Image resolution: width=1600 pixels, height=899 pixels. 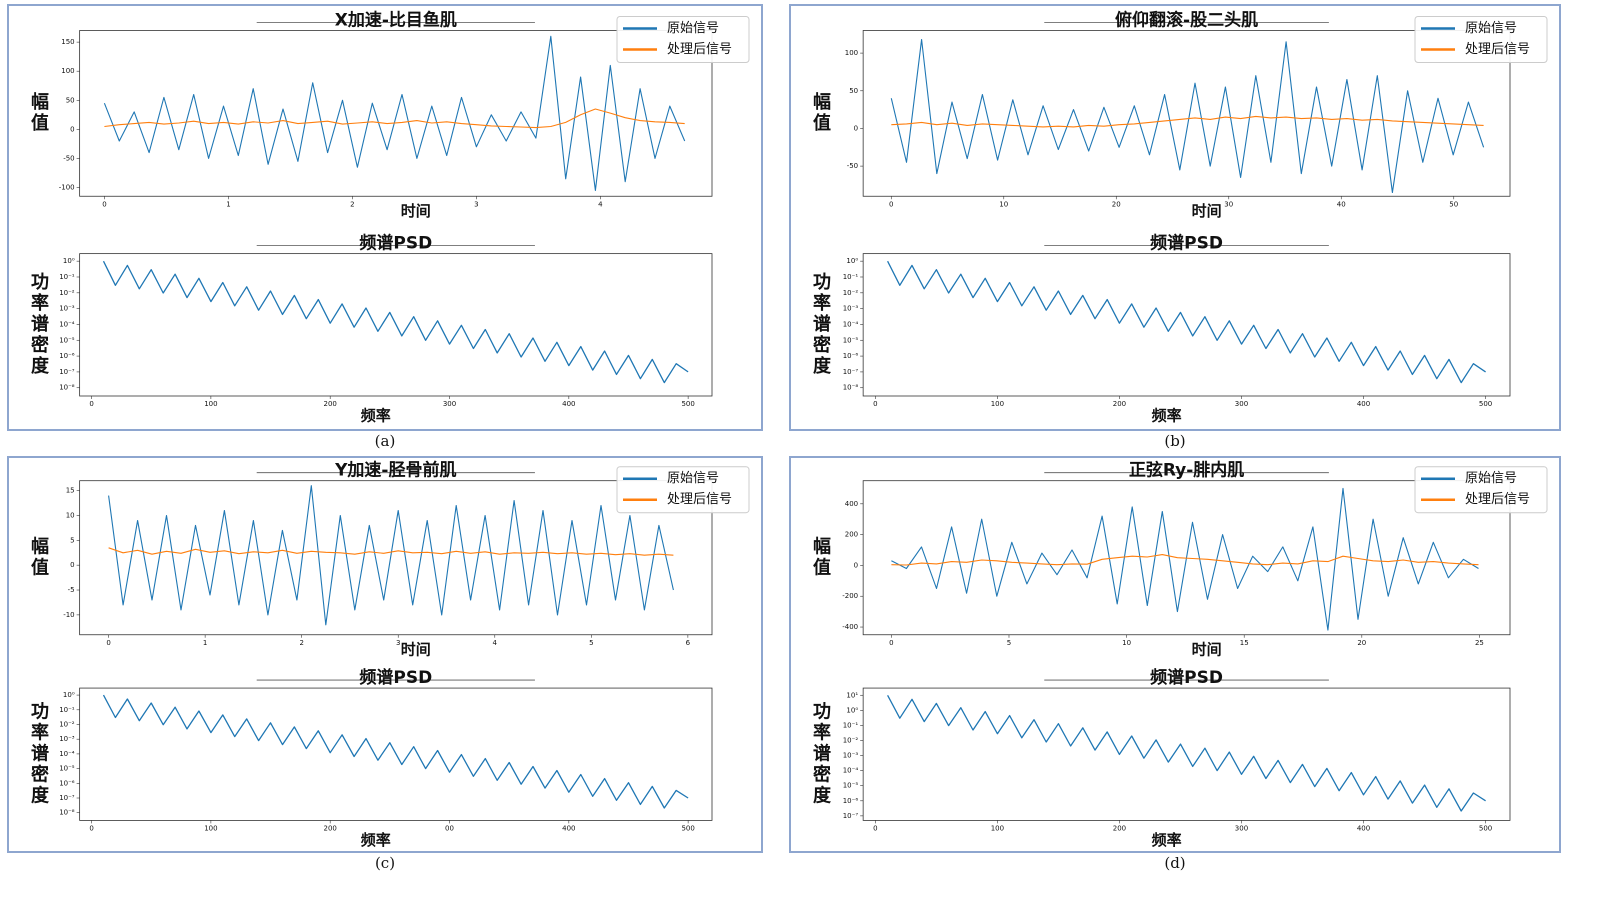 What do you see at coordinates (851, 504) in the screenshot?
I see `y-tick-label: 400` at bounding box center [851, 504].